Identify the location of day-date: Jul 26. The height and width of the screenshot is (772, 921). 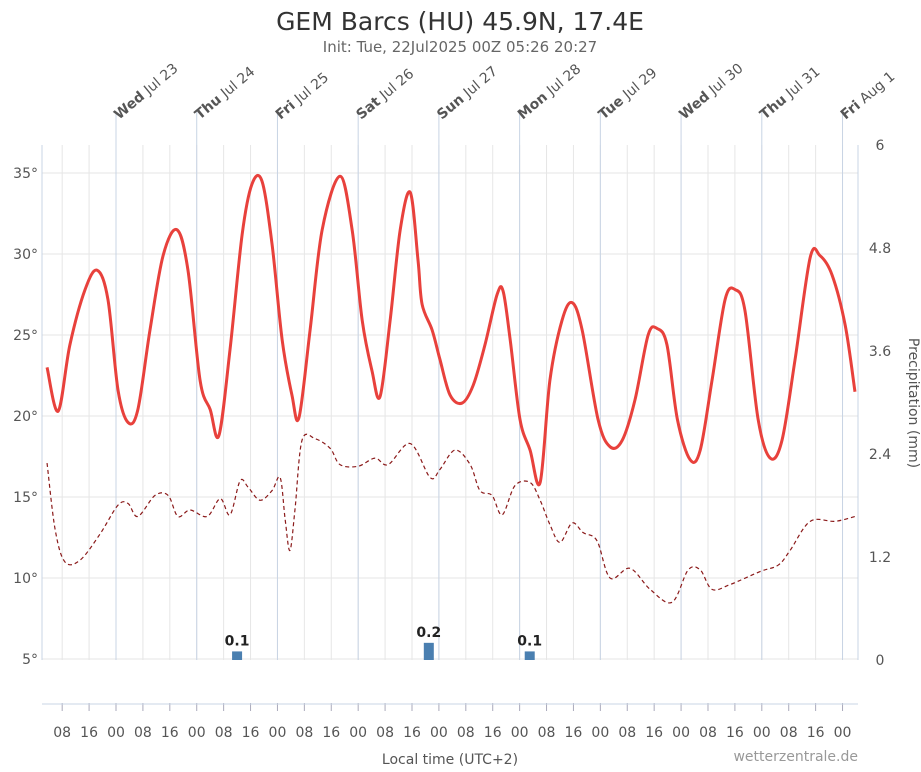
(396, 85).